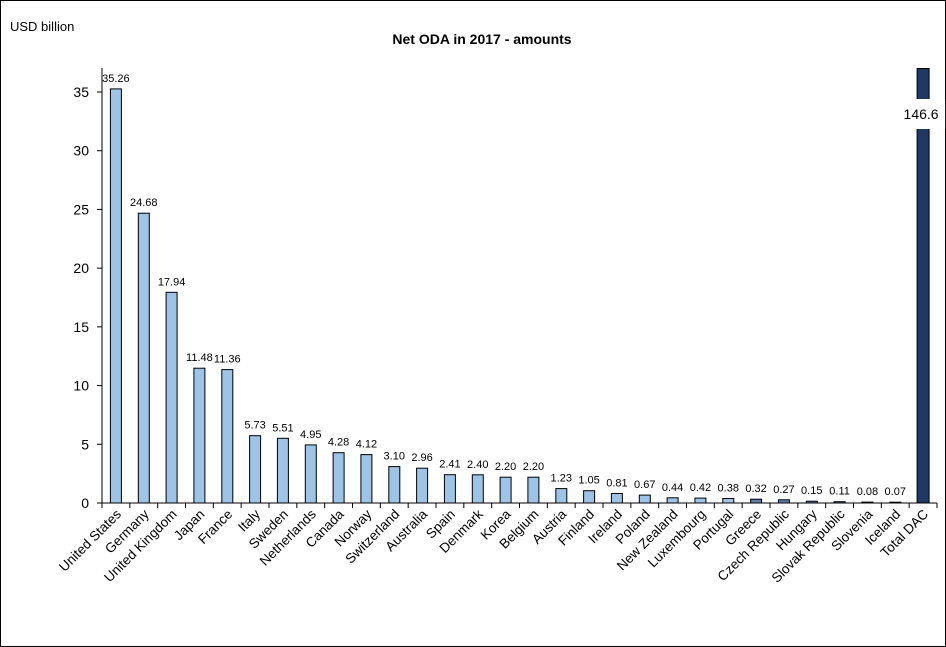  What do you see at coordinates (672, 488) in the screenshot?
I see `data-label: 0.44` at bounding box center [672, 488].